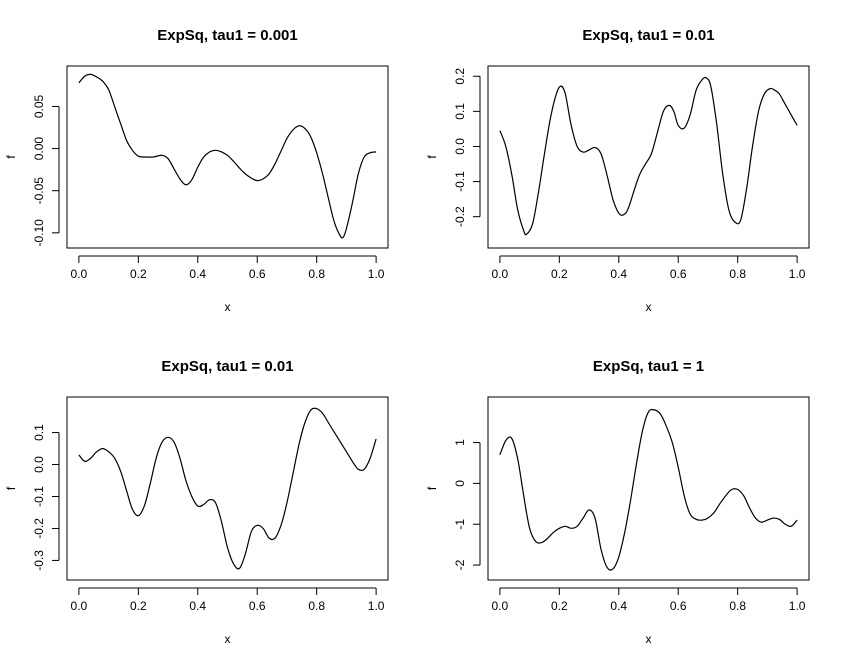  What do you see at coordinates (460, 564) in the screenshot?
I see `y-tick-label: -2` at bounding box center [460, 564].